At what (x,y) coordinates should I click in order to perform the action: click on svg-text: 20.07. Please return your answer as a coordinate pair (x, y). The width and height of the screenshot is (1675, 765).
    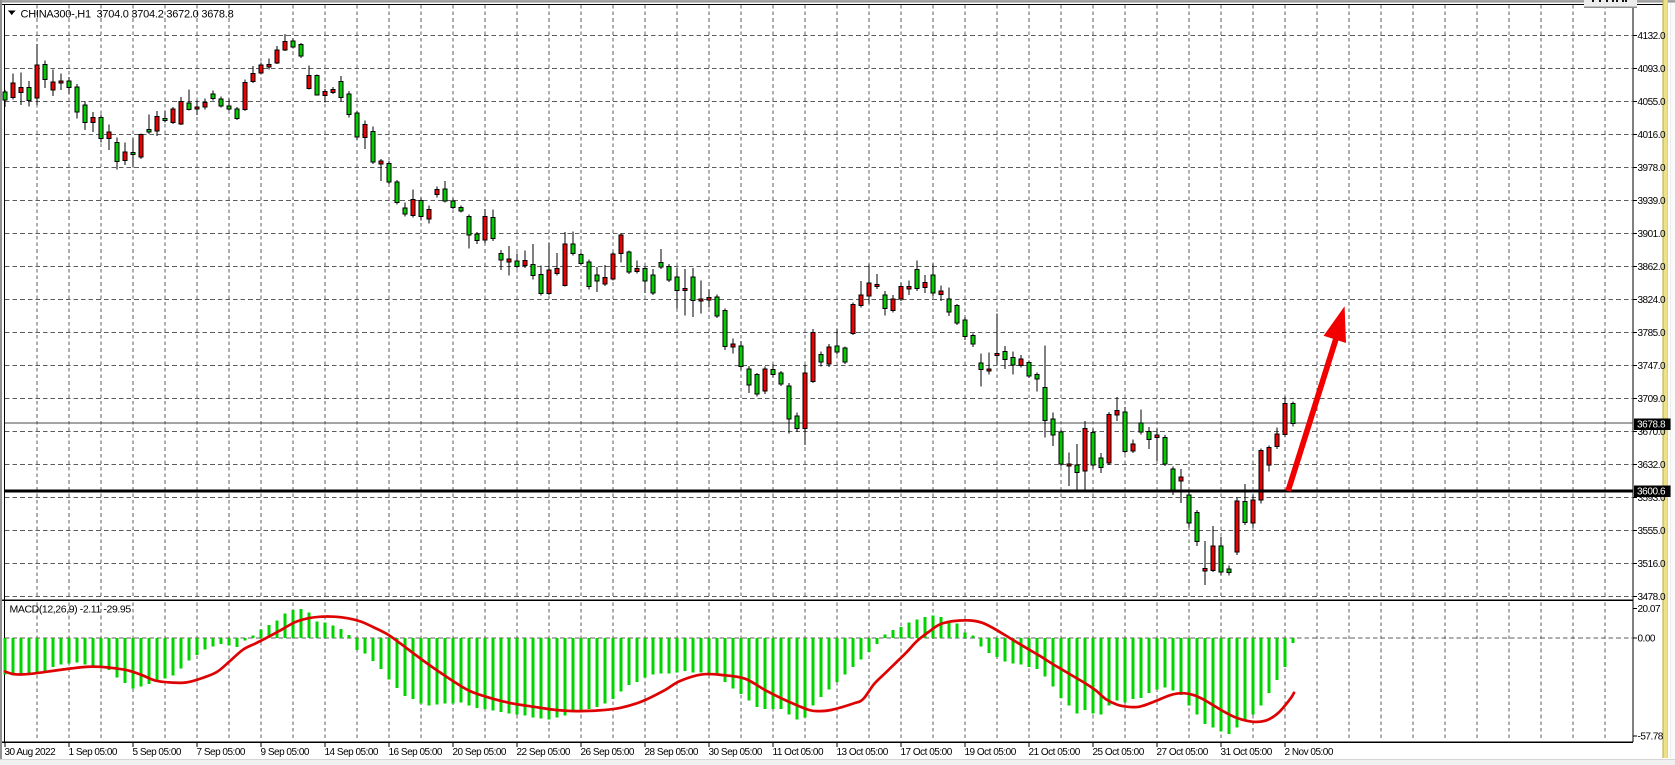
    Looking at the image, I should click on (1649, 609).